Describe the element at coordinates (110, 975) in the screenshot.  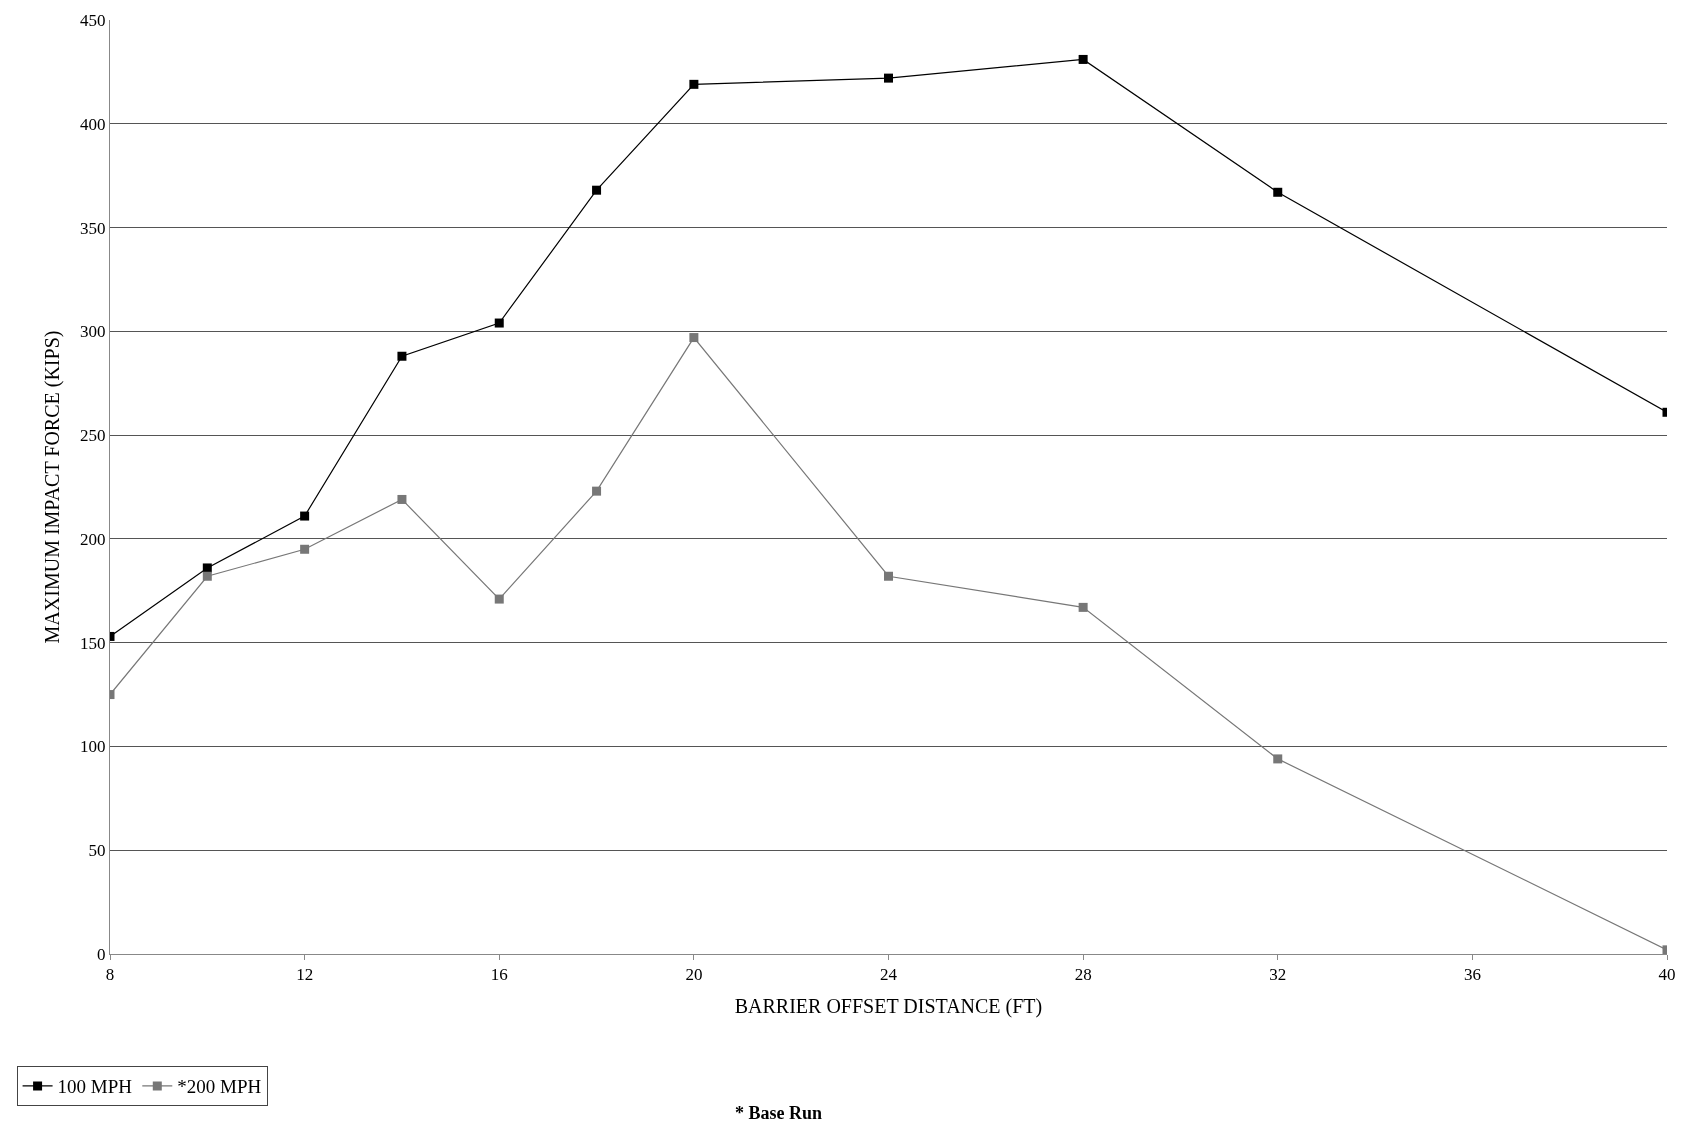
I see `x-tick-label: 8` at that location.